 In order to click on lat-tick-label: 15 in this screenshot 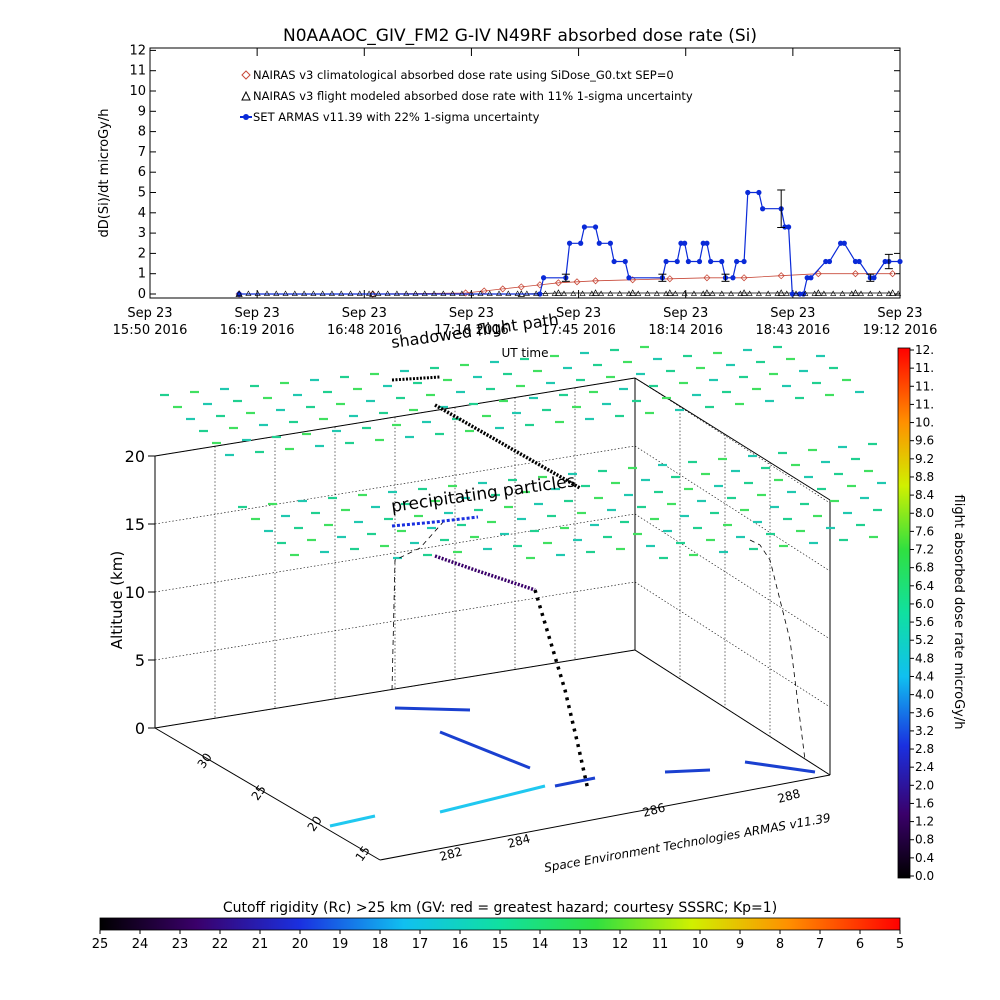, I will do `click(363, 853)`.